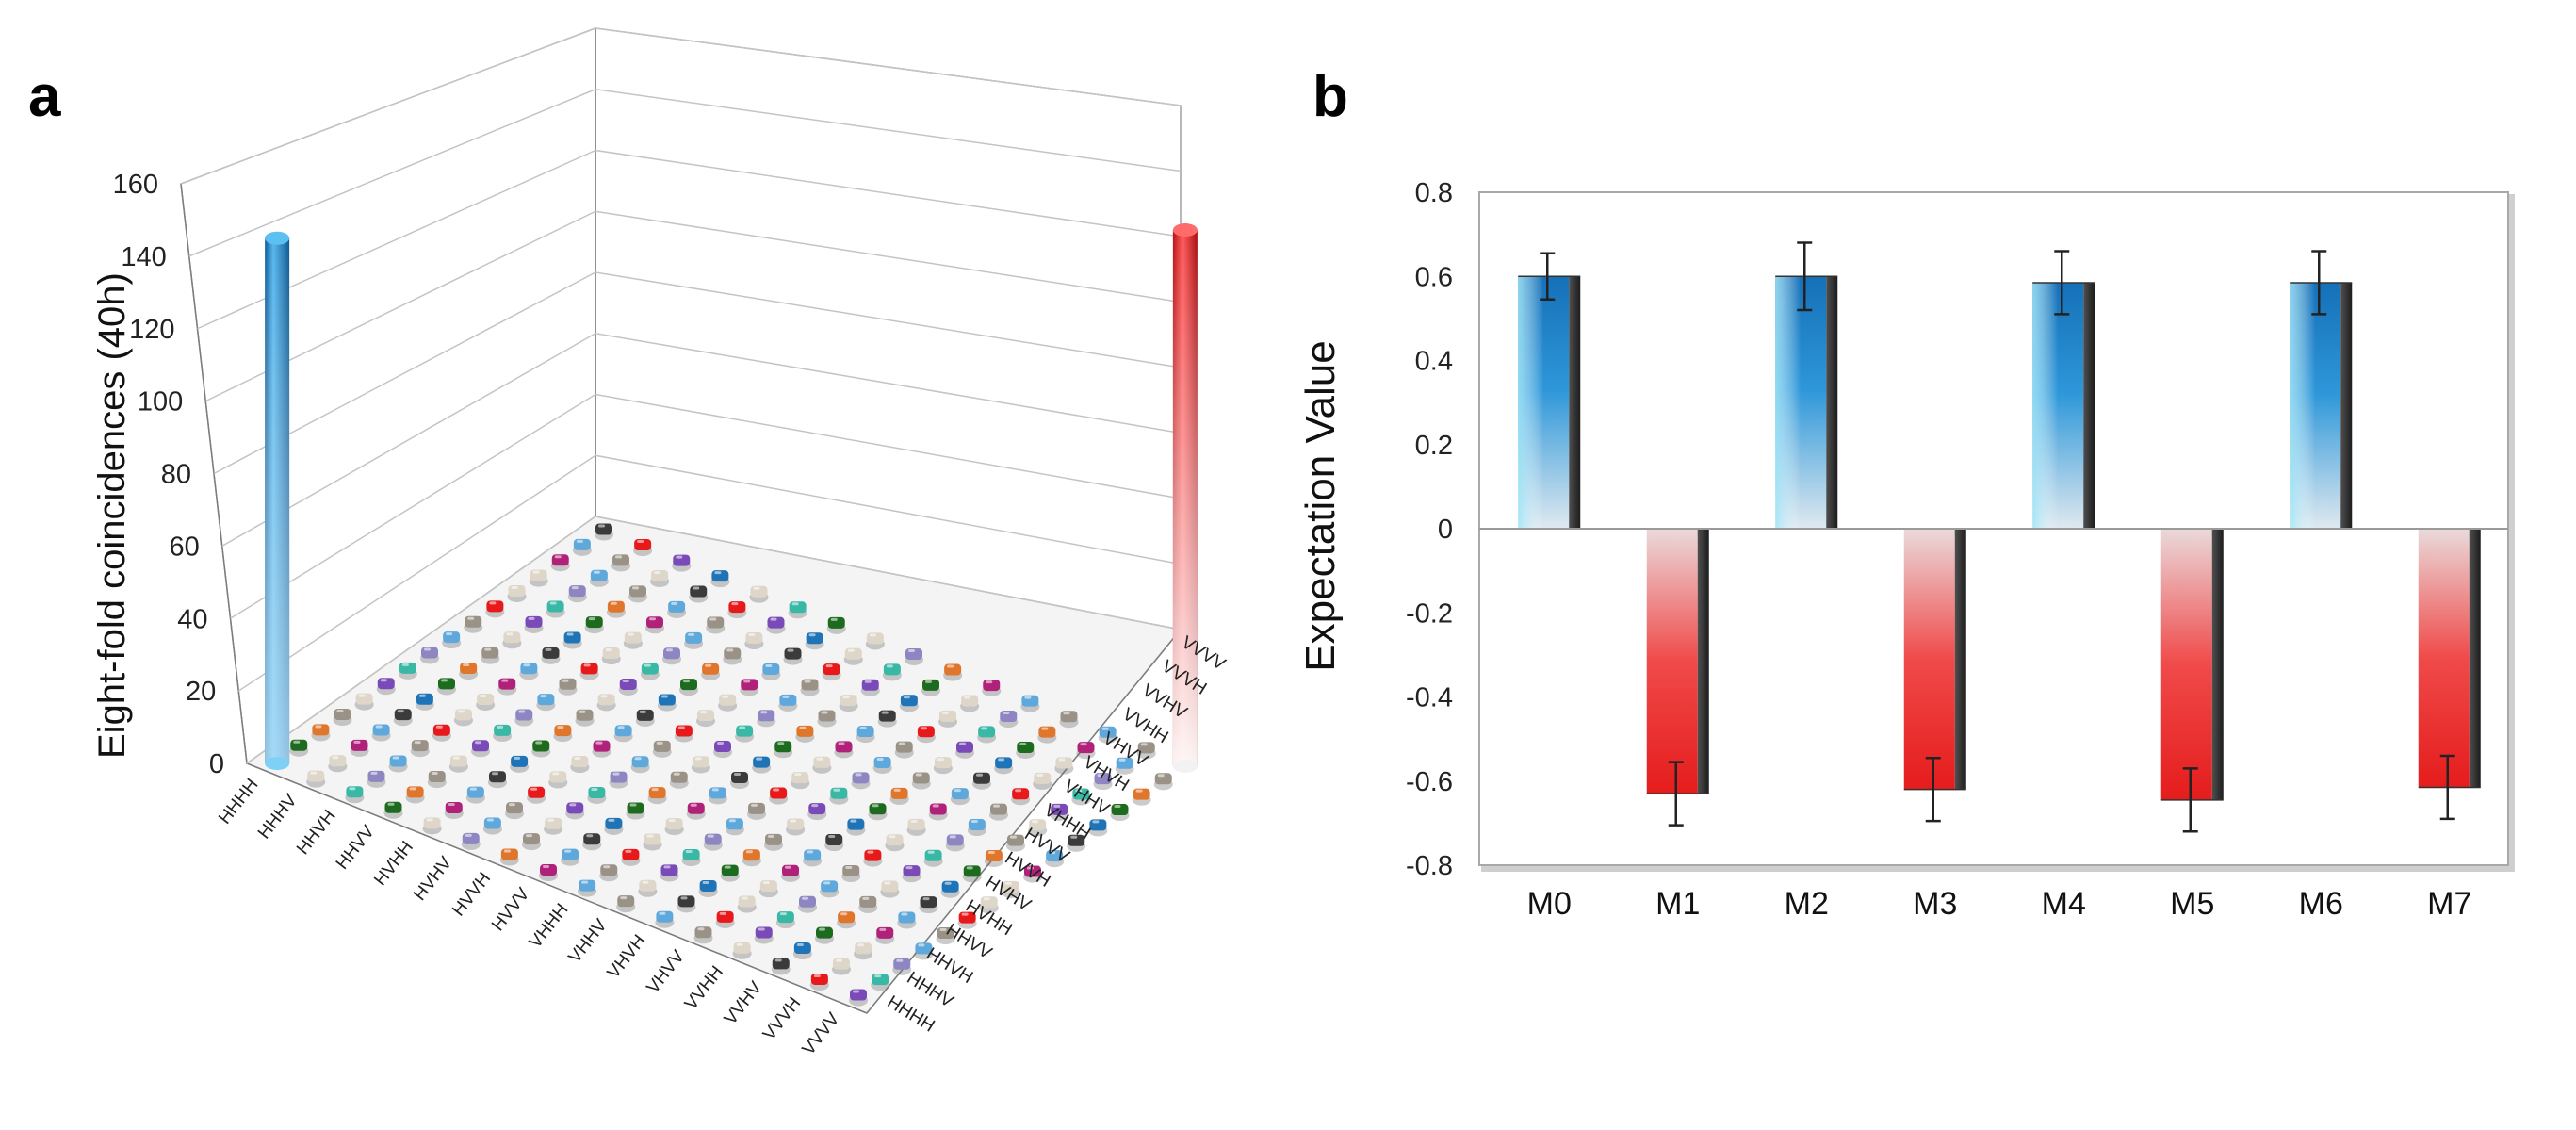 The image size is (2576, 1130). I want to click on z-tick-label: 20, so click(201, 692).